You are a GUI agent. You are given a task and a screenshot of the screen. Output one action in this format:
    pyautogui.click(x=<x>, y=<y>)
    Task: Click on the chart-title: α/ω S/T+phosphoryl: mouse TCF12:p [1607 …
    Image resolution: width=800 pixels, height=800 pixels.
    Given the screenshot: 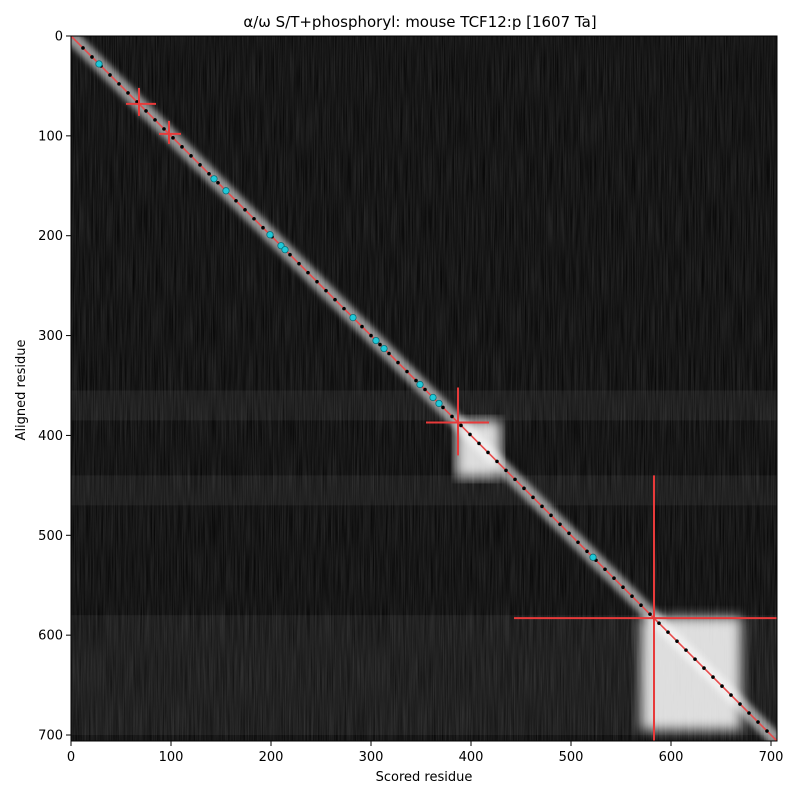 What is the action you would take?
    pyautogui.click(x=419, y=22)
    